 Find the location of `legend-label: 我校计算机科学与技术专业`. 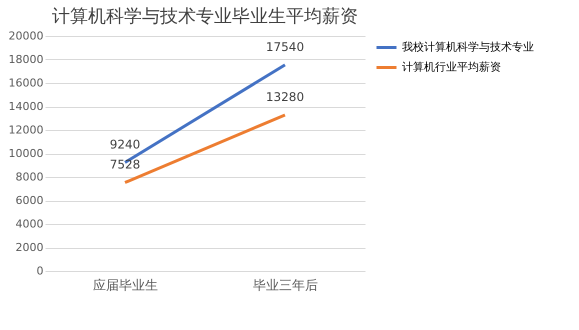

legend-label: 我校计算机科学与技术专业 is located at coordinates (468, 47).